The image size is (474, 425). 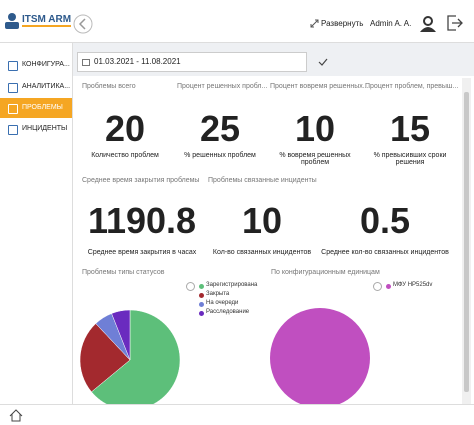 What do you see at coordinates (220, 128) in the screenshot?
I see `kpi-value: 25` at bounding box center [220, 128].